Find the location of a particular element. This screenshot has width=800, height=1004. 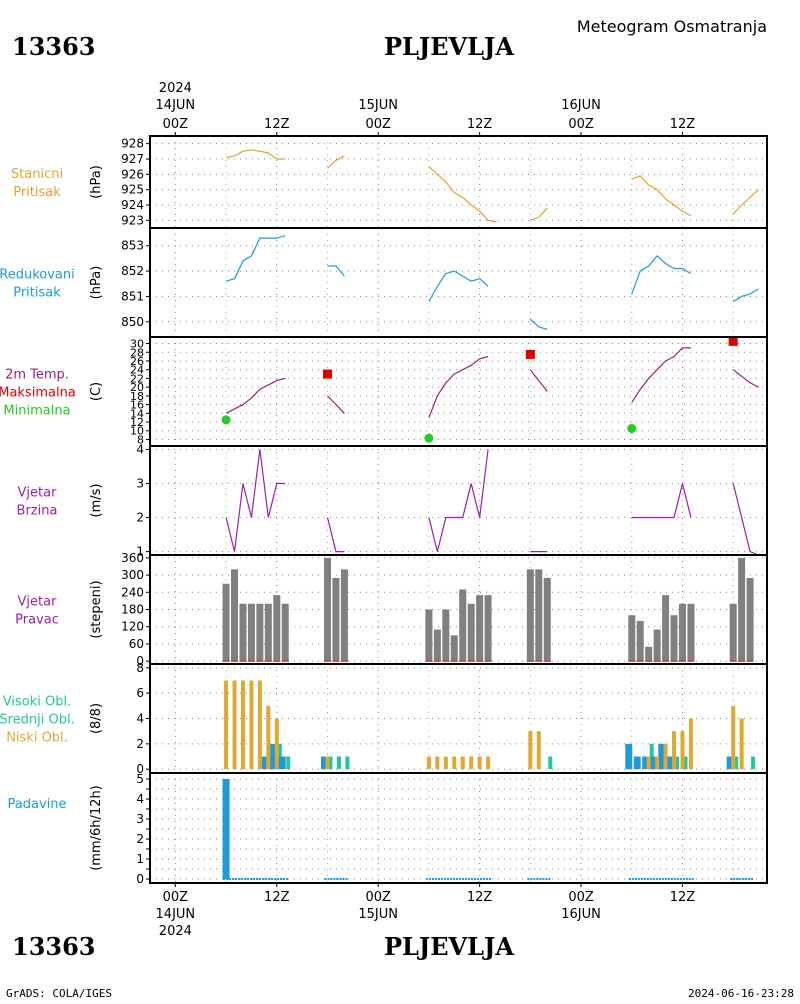

x-year-label-top: 2024 is located at coordinates (175, 88).